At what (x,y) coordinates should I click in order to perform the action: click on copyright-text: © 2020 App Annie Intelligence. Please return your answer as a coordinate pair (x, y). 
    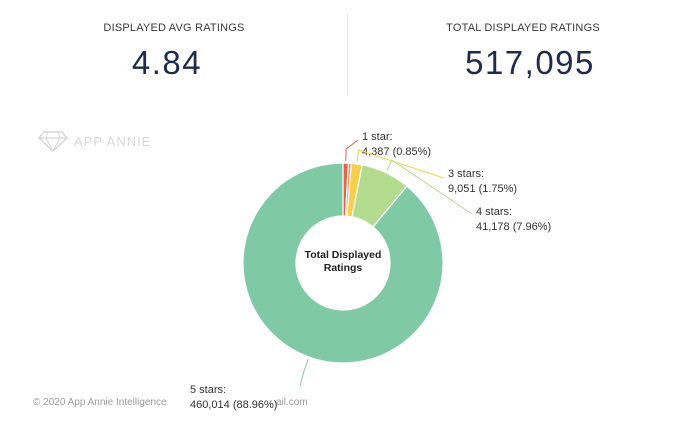
    Looking at the image, I should click on (100, 402).